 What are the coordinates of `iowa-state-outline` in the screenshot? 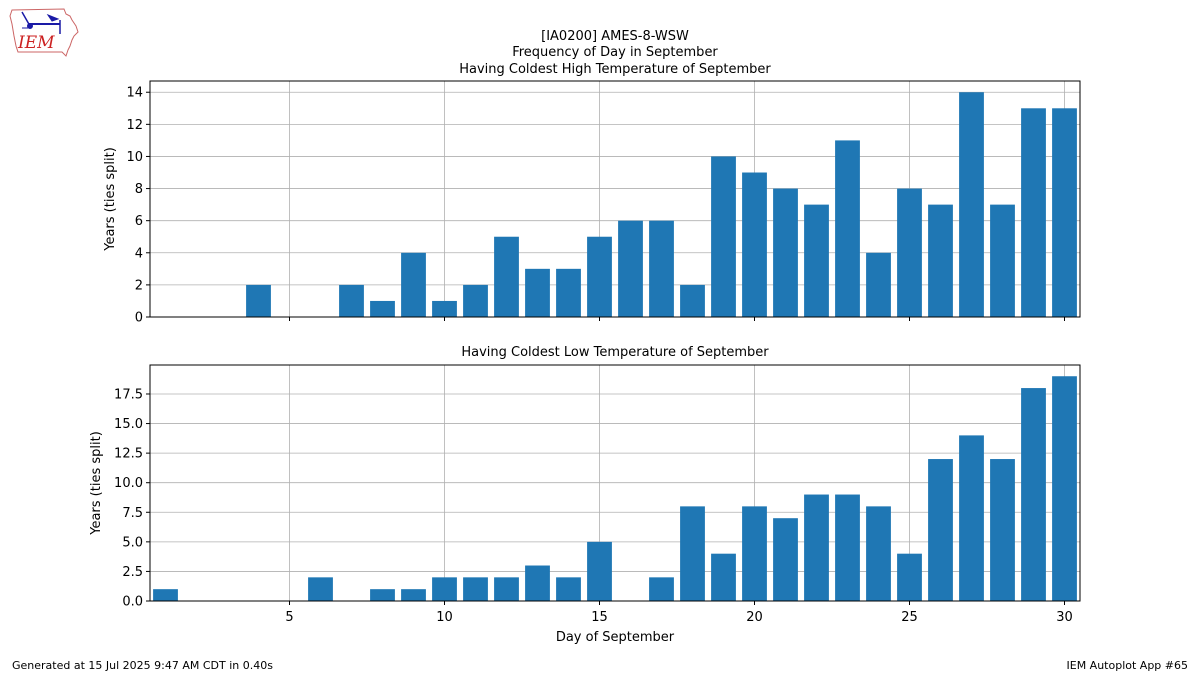 It's located at (44, 32).